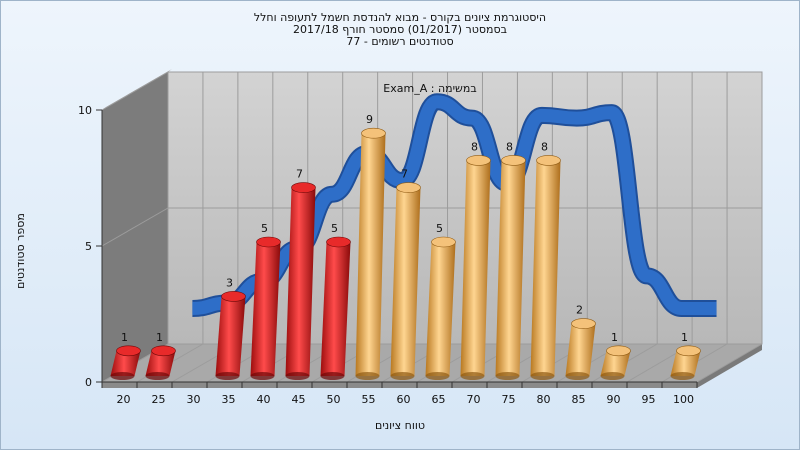 The width and height of the screenshot is (800, 450). What do you see at coordinates (159, 399) in the screenshot?
I see `x-tick-label: 25` at bounding box center [159, 399].